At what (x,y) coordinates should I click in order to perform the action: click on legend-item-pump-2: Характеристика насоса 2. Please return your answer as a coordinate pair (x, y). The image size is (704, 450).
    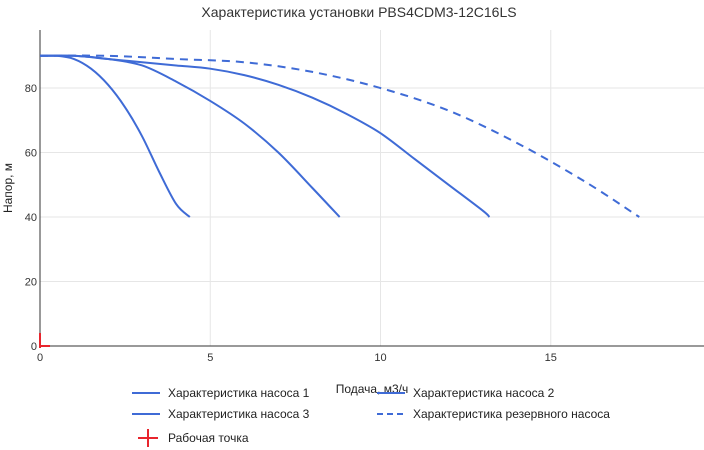
    Looking at the image, I should click on (464, 393).